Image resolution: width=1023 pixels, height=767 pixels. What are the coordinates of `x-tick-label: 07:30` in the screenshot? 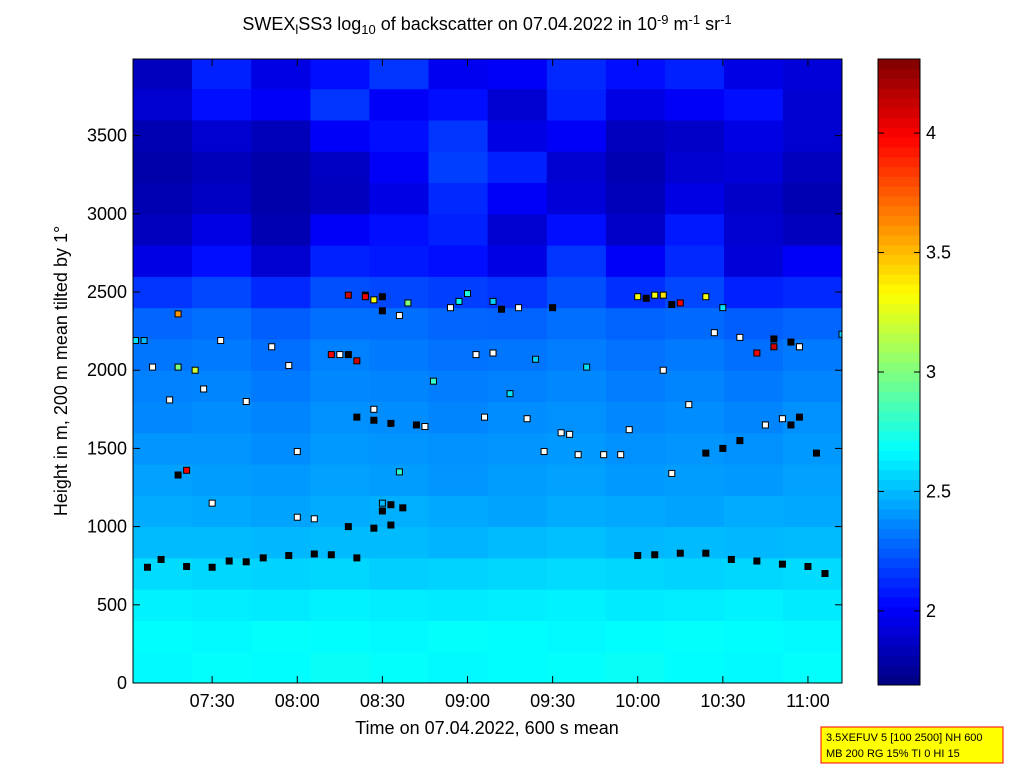 It's located at (212, 701).